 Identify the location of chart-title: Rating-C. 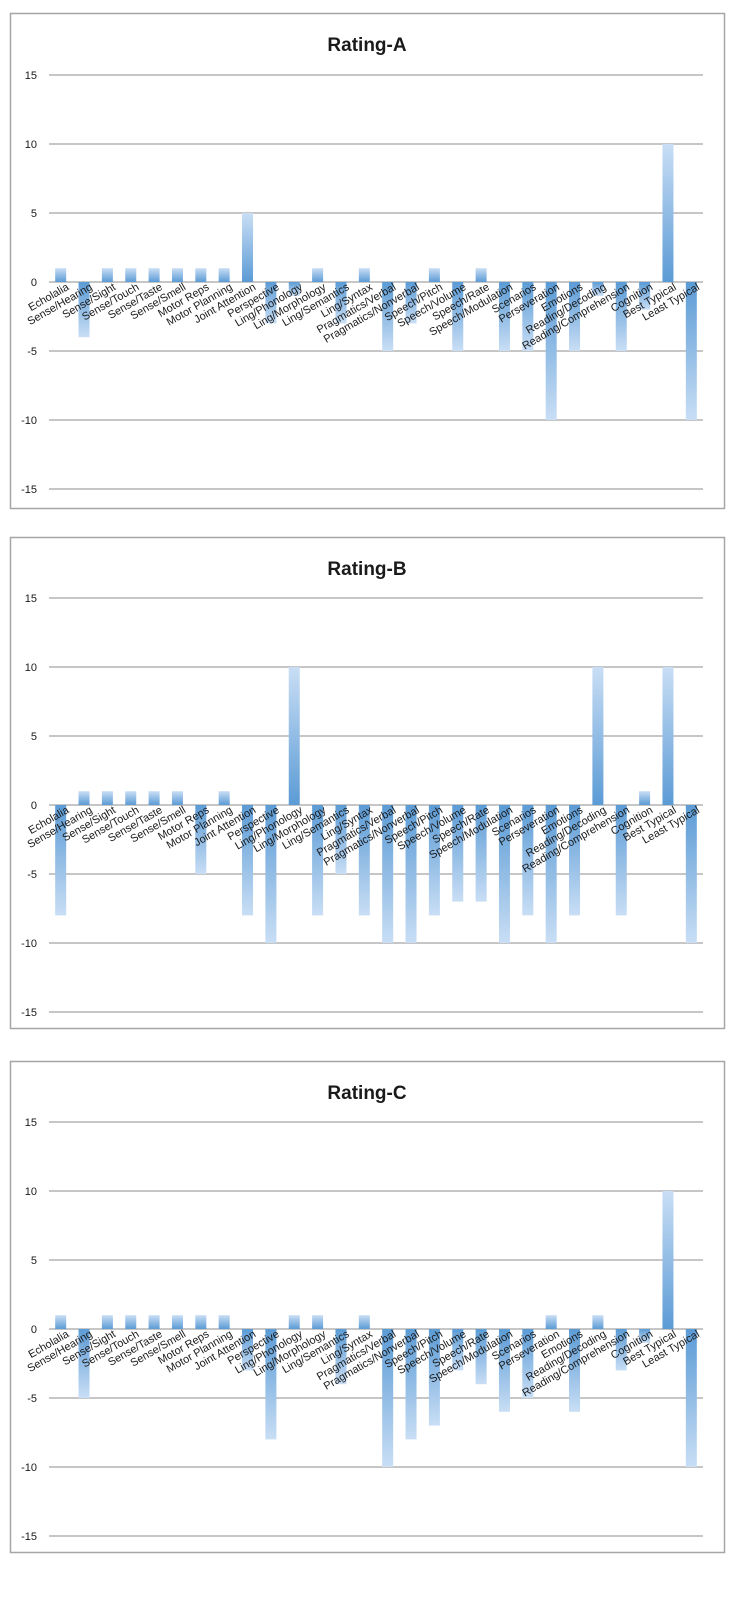
(366, 1093).